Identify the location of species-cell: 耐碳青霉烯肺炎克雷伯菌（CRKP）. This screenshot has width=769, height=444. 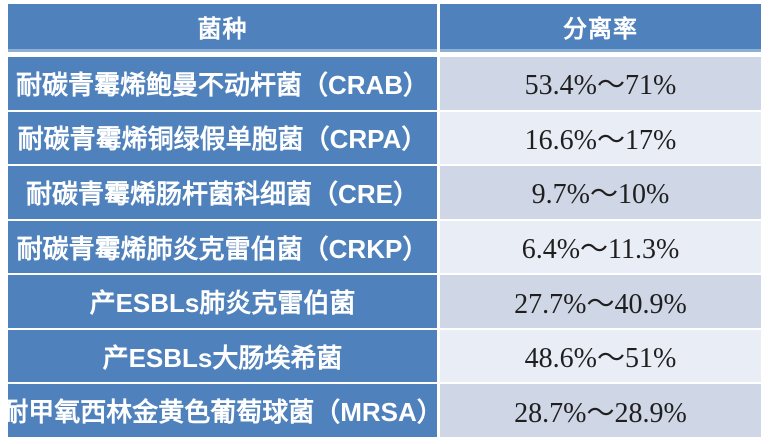
(222, 247).